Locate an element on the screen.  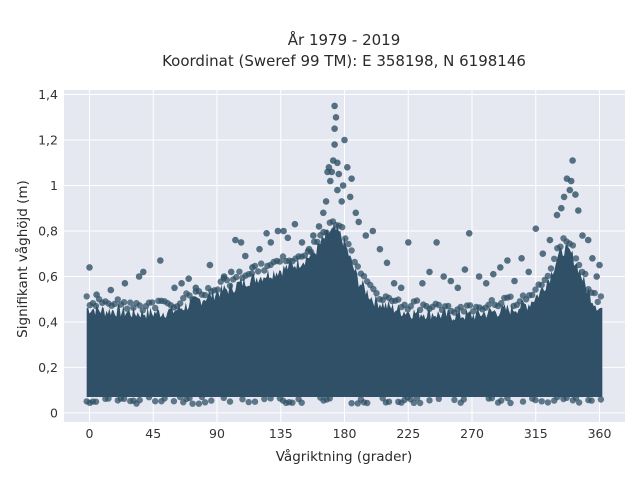
x-tick-label-4: 180 is located at coordinates (345, 433).